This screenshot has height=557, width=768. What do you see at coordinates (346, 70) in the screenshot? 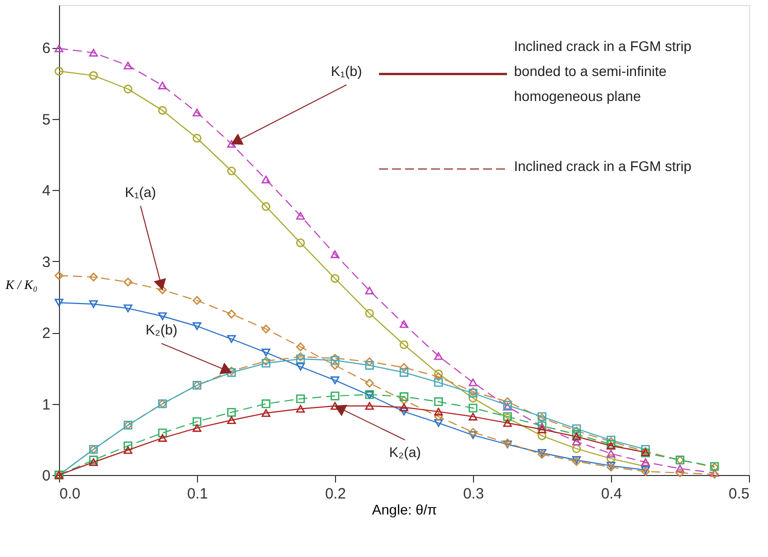
I see `annotation: K₁(b)` at bounding box center [346, 70].